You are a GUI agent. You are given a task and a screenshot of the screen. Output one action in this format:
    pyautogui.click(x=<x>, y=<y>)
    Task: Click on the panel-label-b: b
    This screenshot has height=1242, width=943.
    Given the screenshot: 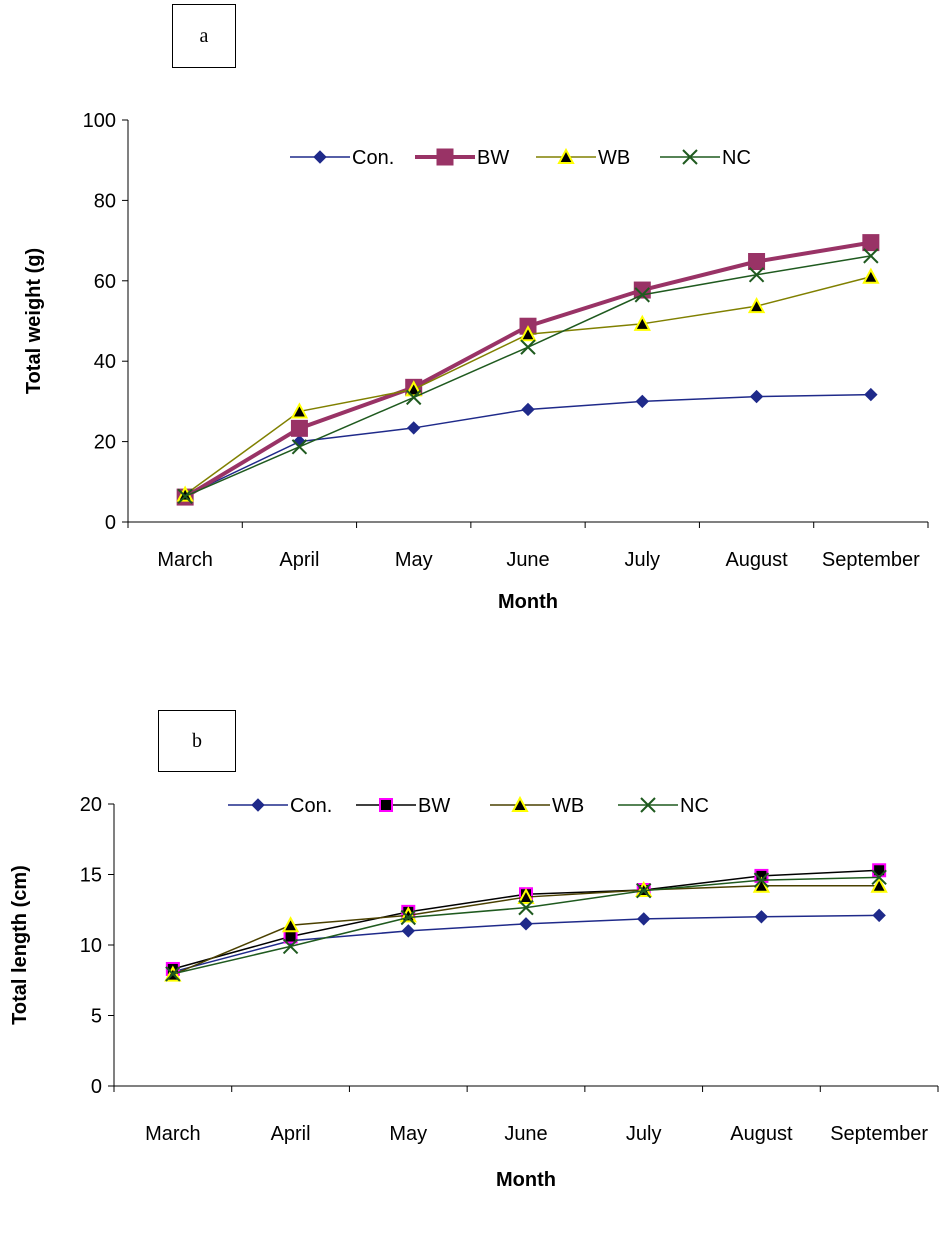 What is the action you would take?
    pyautogui.click(x=197, y=741)
    